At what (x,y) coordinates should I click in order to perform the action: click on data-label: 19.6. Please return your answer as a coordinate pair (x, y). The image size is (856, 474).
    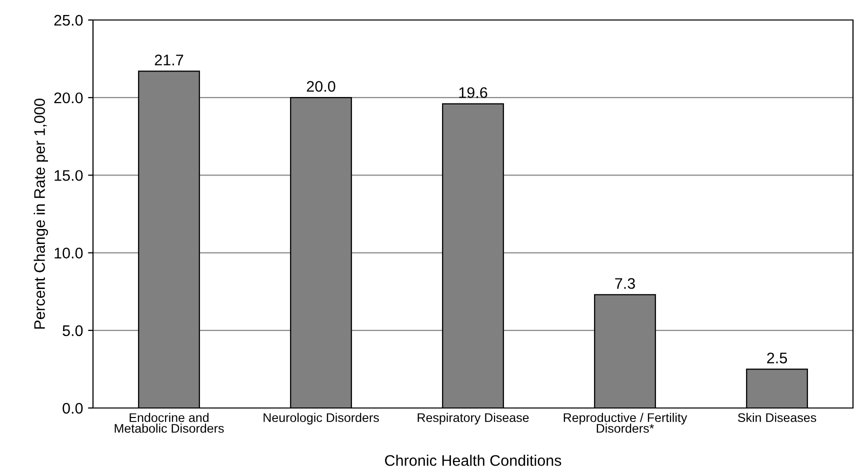
    Looking at the image, I should click on (473, 92).